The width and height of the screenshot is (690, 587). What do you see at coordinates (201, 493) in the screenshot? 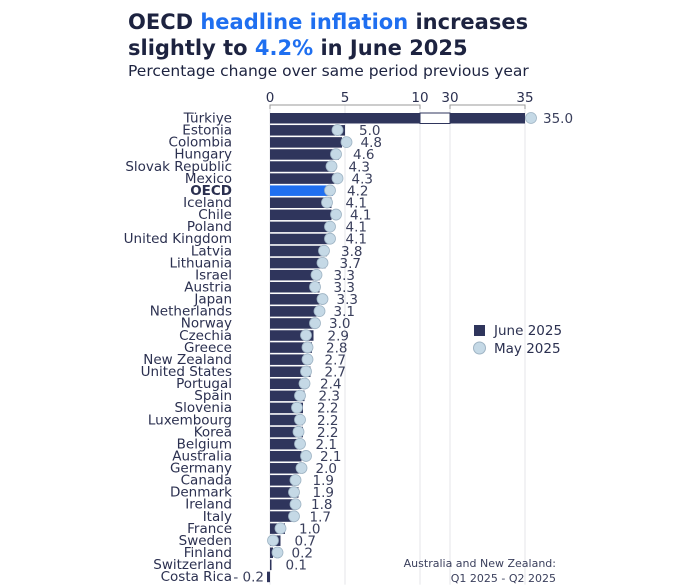
I see `category-label: Denmark` at bounding box center [201, 493].